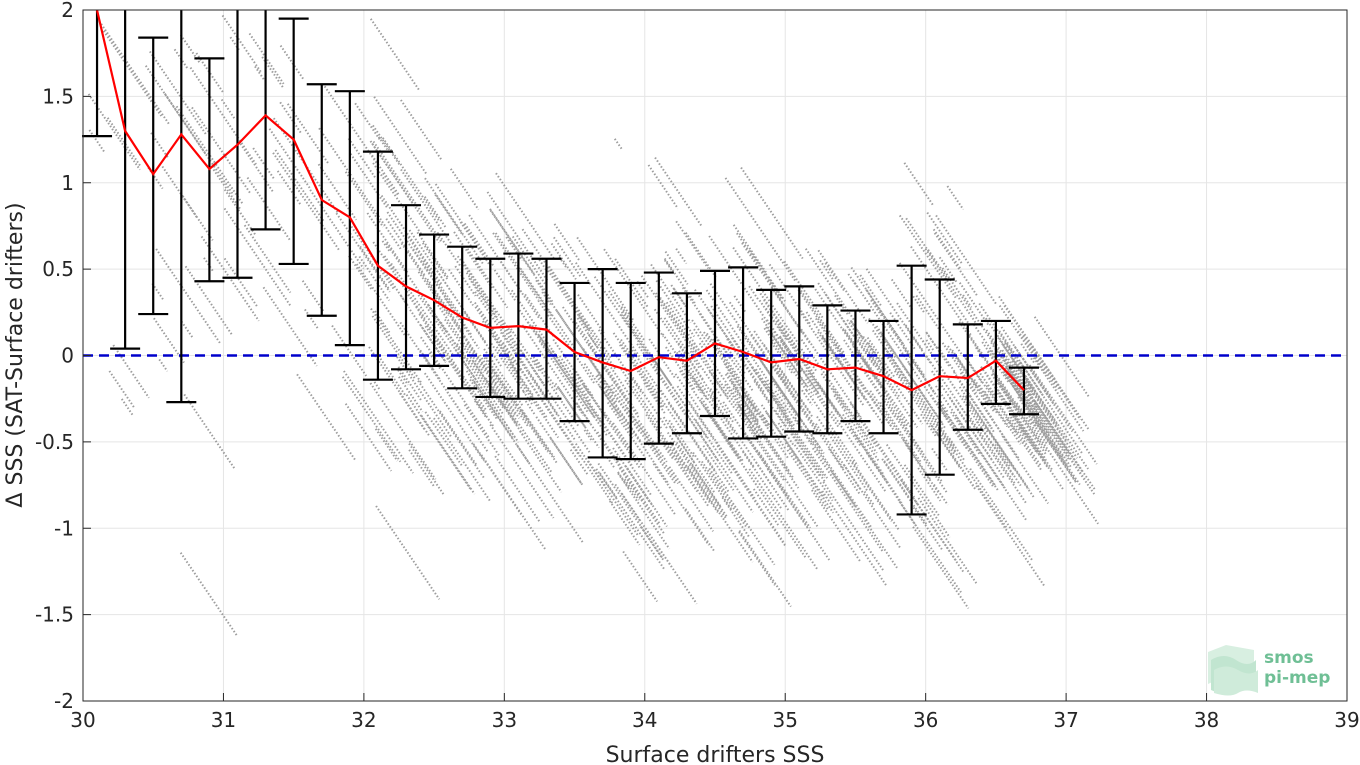  I want to click on x-axis-label: Surface drifters SSS, so click(715, 754).